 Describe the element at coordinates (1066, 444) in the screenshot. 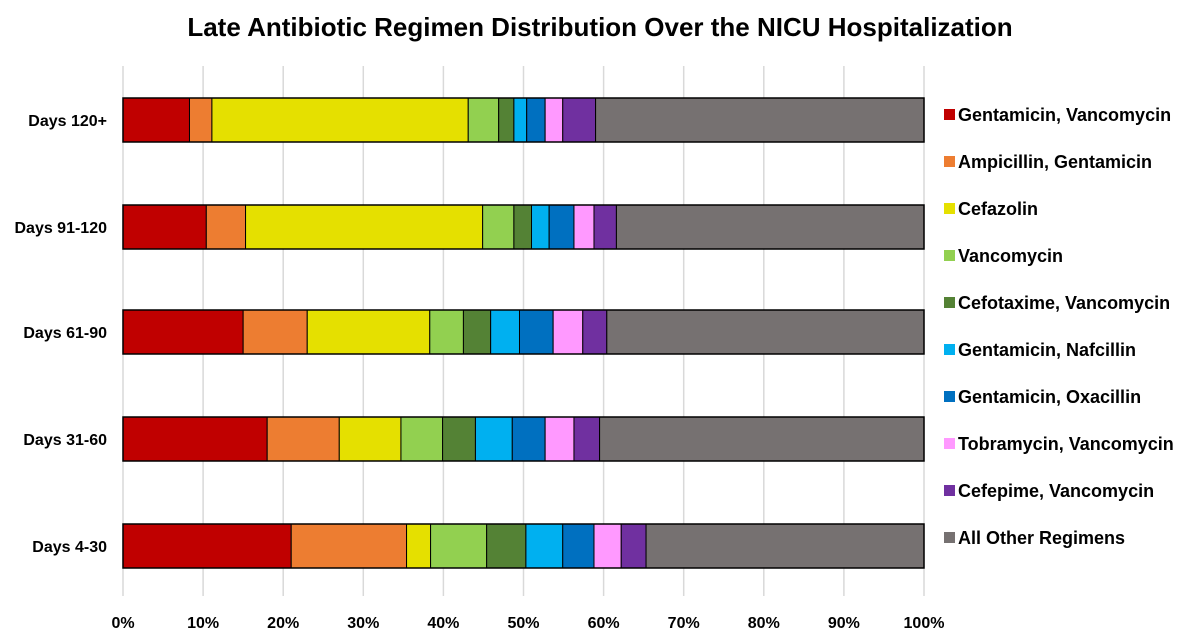

I see `legend-label: Tobramycin, Vancomycin` at that location.